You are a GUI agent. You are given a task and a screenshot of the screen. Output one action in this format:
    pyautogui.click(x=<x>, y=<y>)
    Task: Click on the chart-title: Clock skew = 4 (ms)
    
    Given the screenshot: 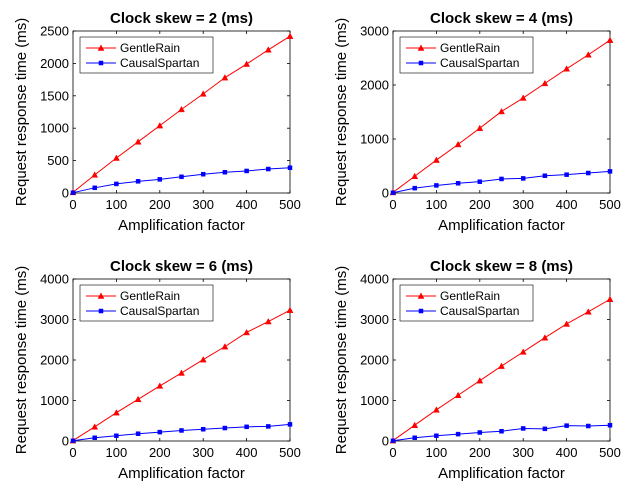 What is the action you would take?
    pyautogui.click(x=501, y=18)
    